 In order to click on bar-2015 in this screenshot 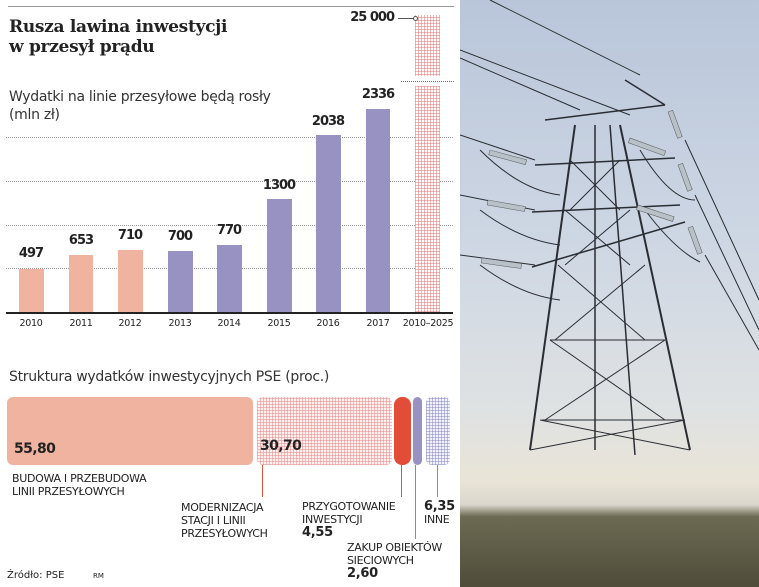, I will do `click(279, 255)`.